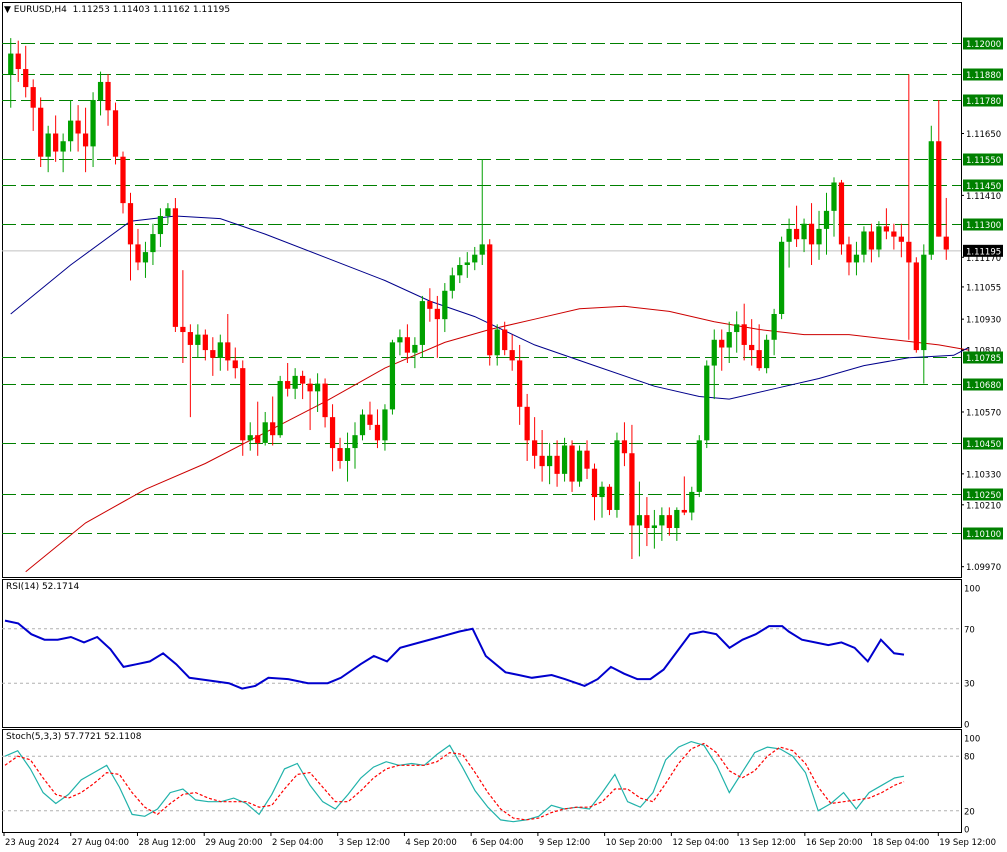 Image resolution: width=1007 pixels, height=852 pixels. I want to click on stoch-series-line, so click(454, 781).